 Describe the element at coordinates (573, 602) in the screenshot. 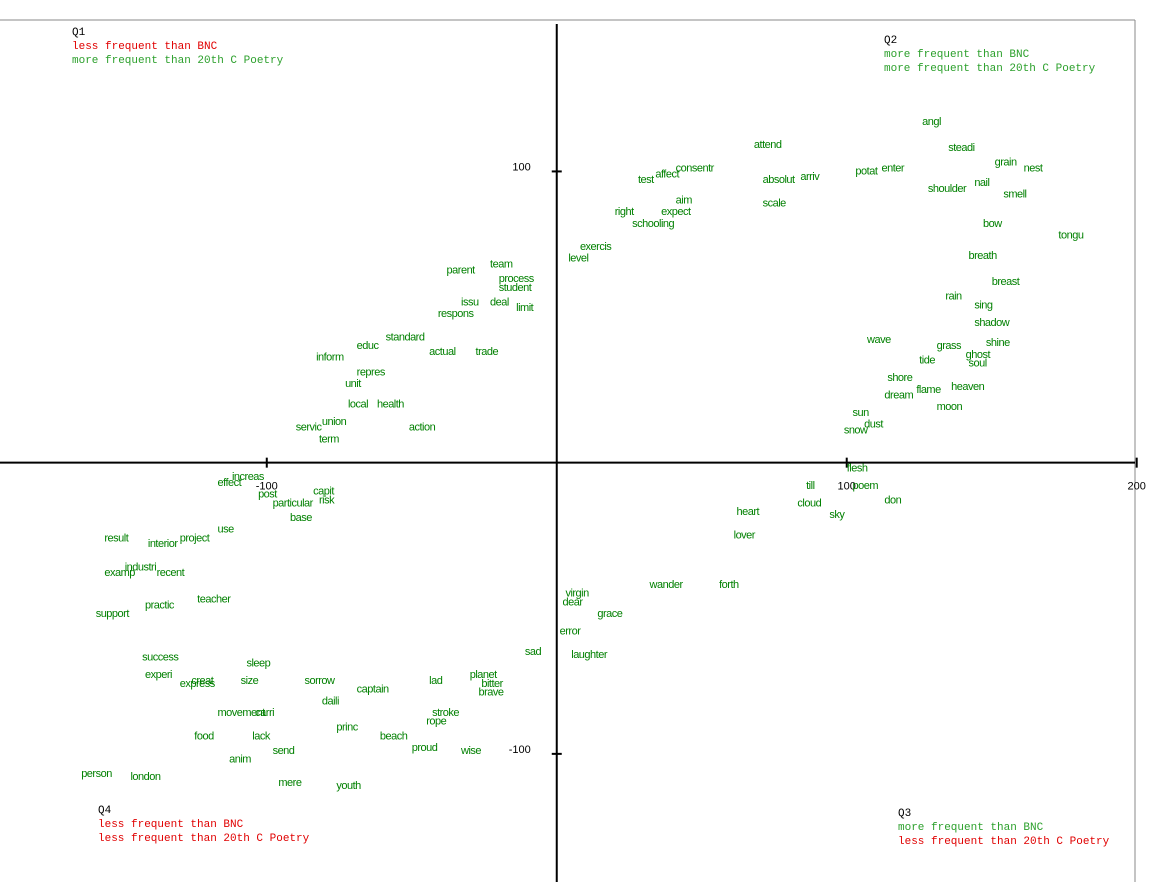

I see `word-point: dear` at that location.